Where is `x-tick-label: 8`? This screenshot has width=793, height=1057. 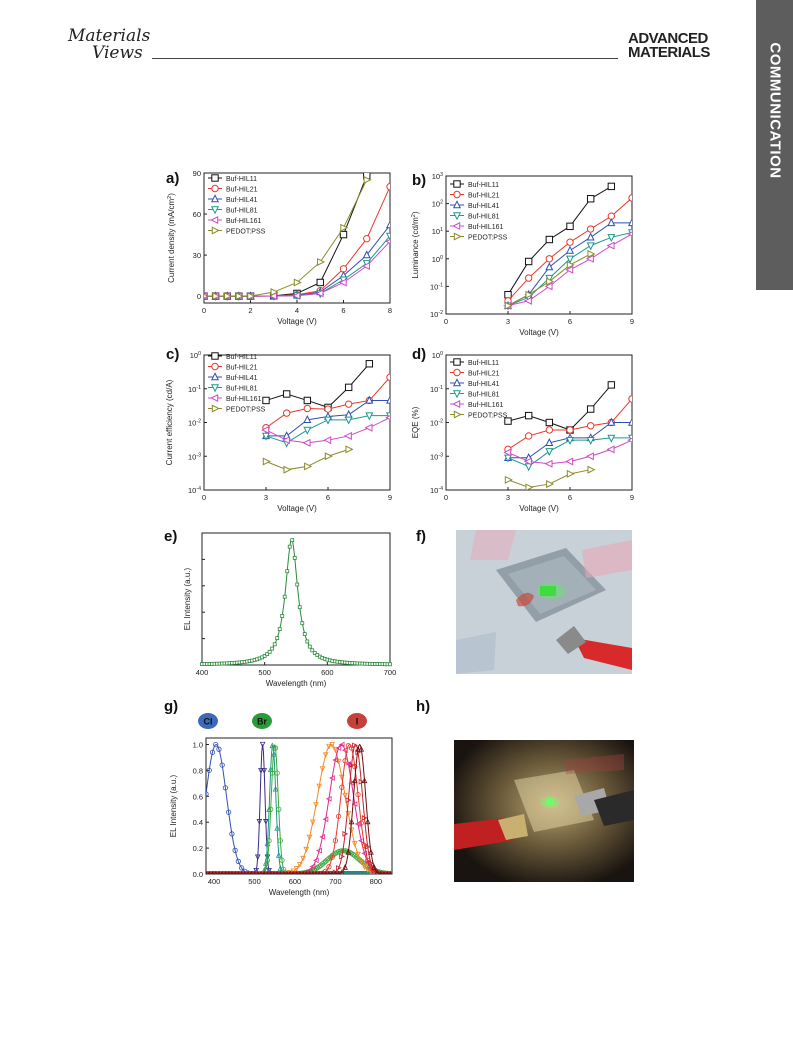
x-tick-label: 8 is located at coordinates (390, 310).